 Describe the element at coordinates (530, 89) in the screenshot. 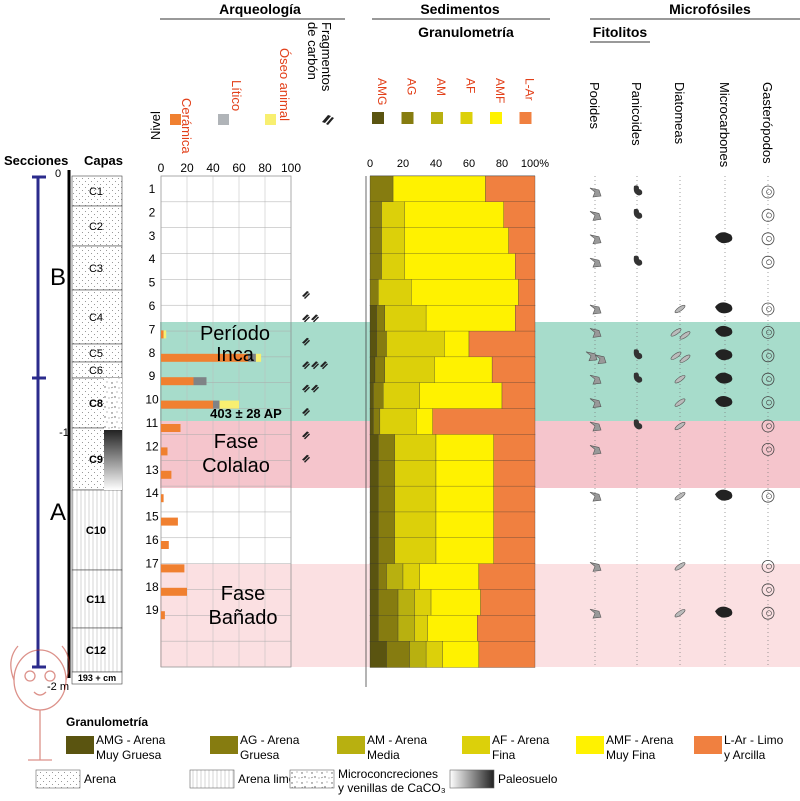

I see `gran-legend-label-L-Ar: L-Ar` at that location.